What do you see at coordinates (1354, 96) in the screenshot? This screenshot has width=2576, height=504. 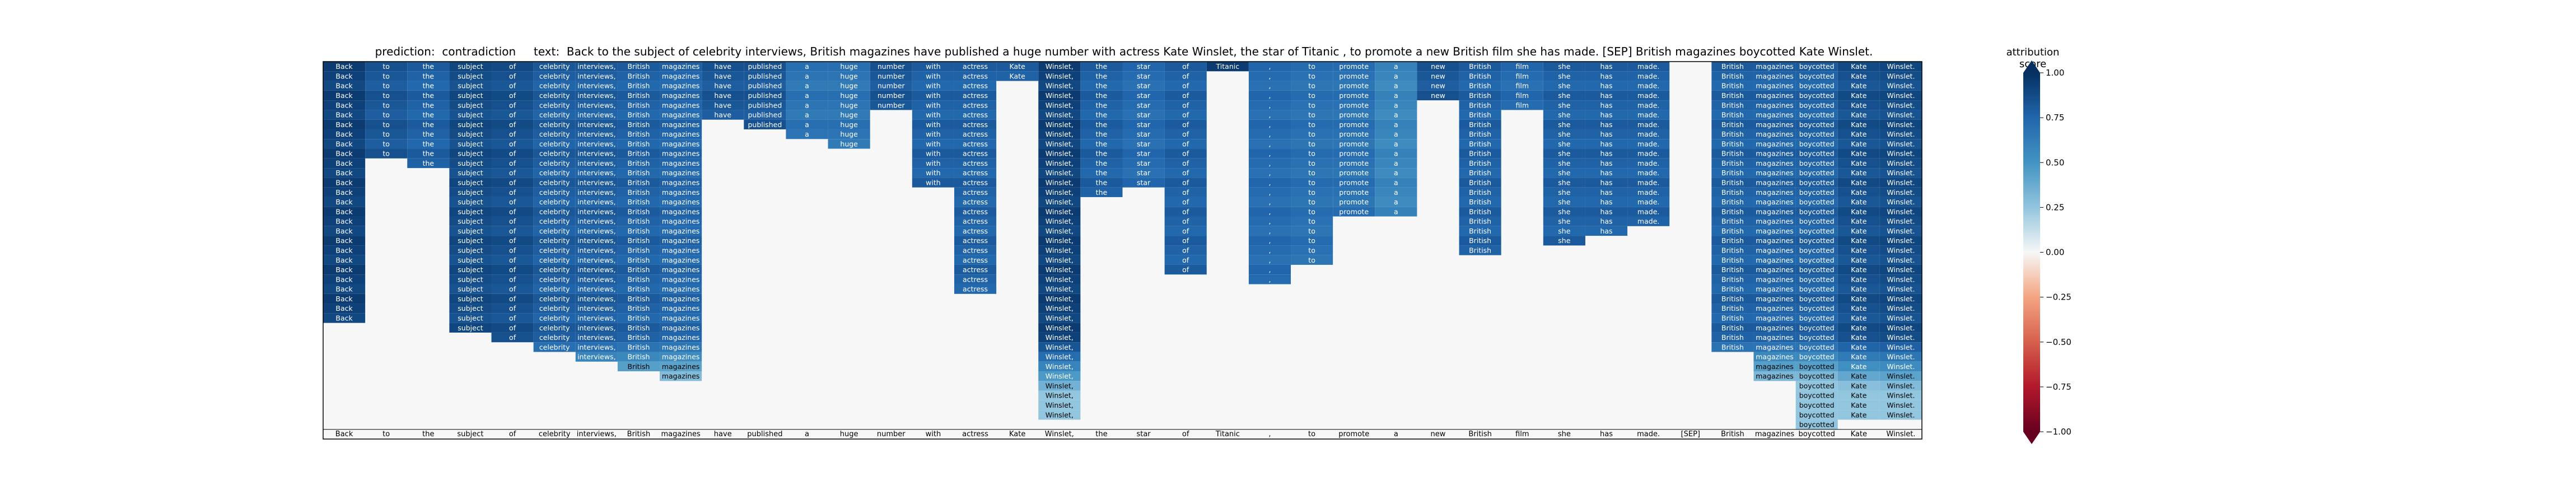 I see `heatmap-cell-label: promote` at bounding box center [1354, 96].